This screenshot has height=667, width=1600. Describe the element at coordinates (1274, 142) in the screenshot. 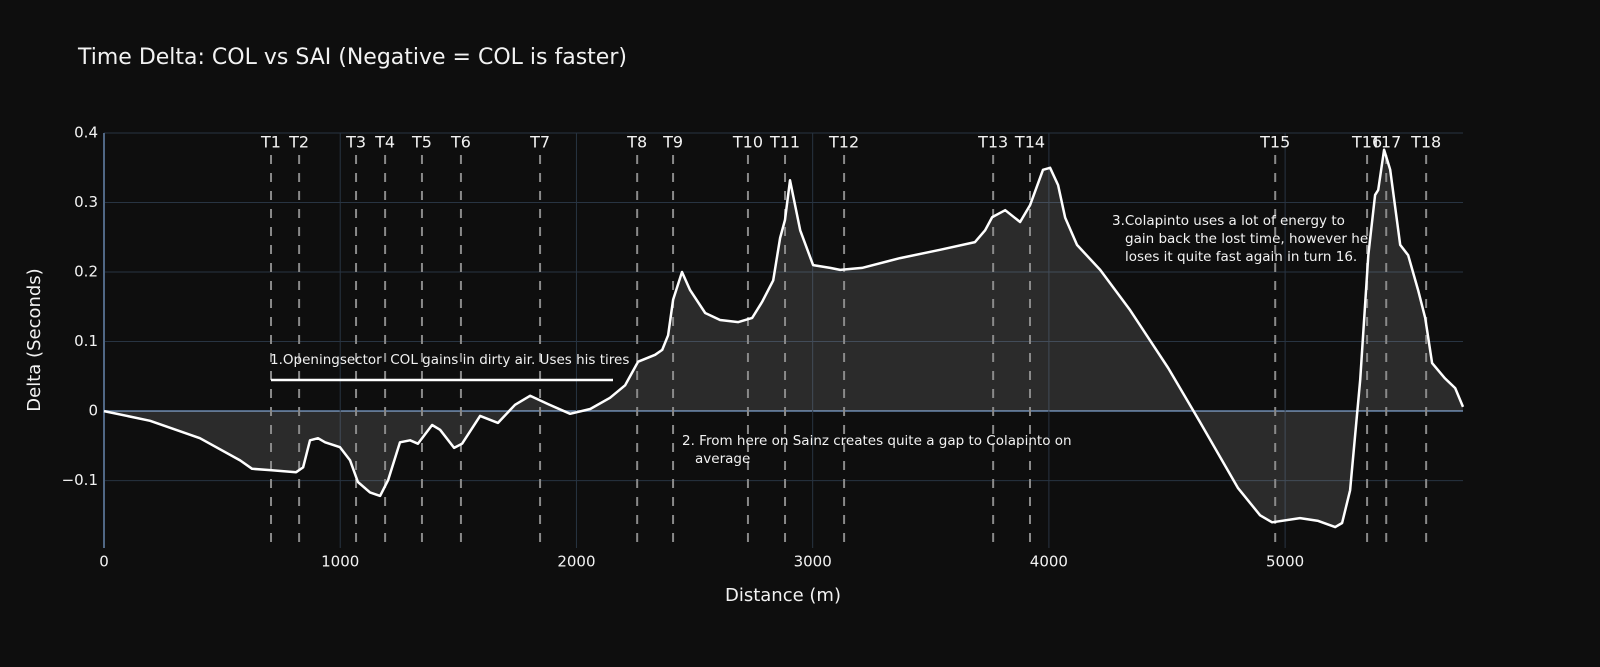

I see `turn-label: T15` at that location.